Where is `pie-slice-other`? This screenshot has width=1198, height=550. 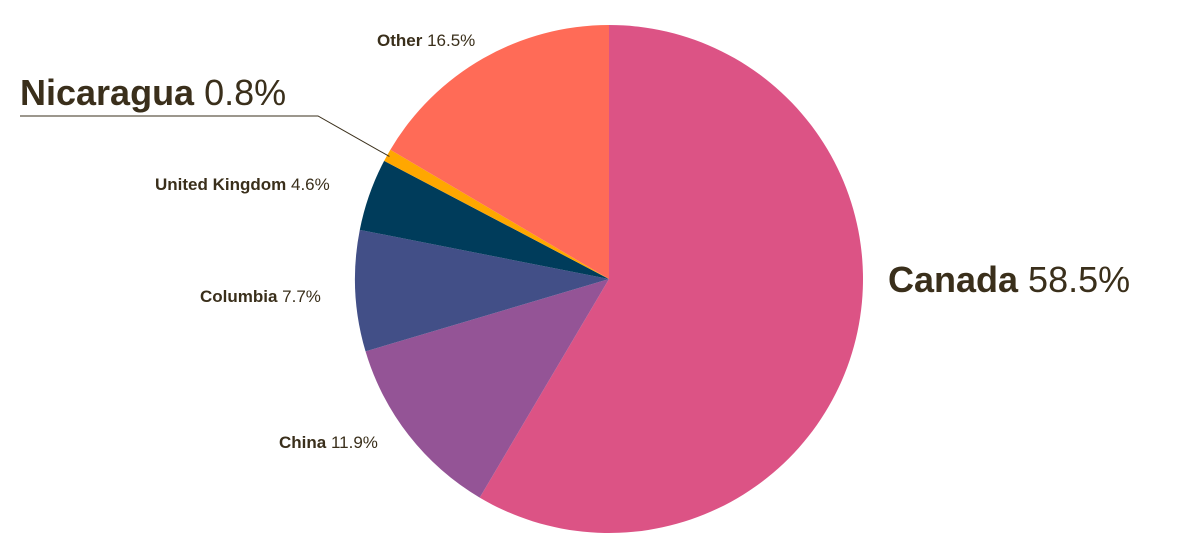
pie-slice-other is located at coordinates (499, 152).